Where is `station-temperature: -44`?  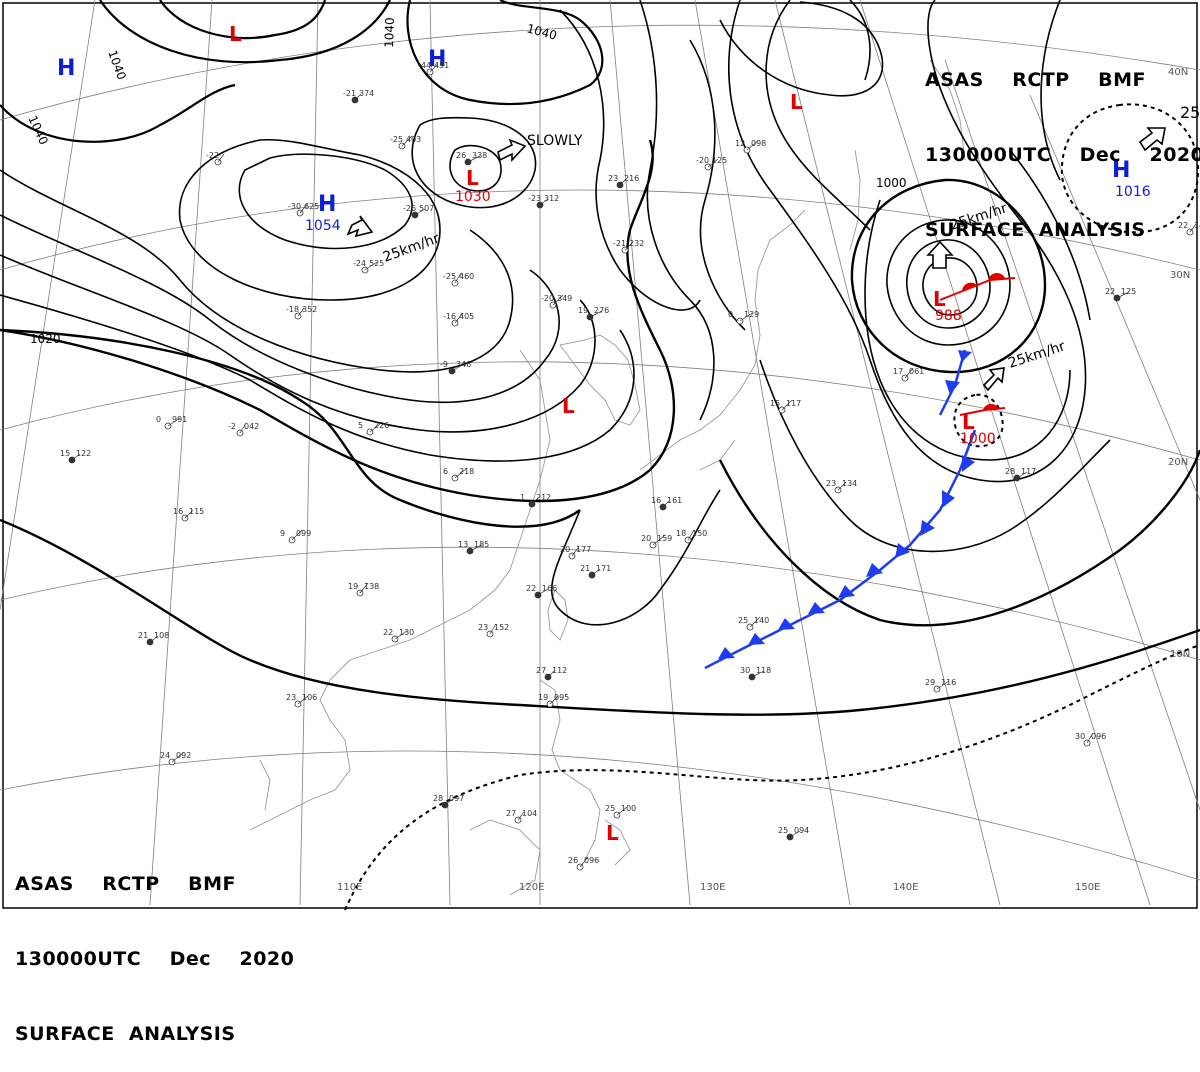 station-temperature: -44 is located at coordinates (424, 65).